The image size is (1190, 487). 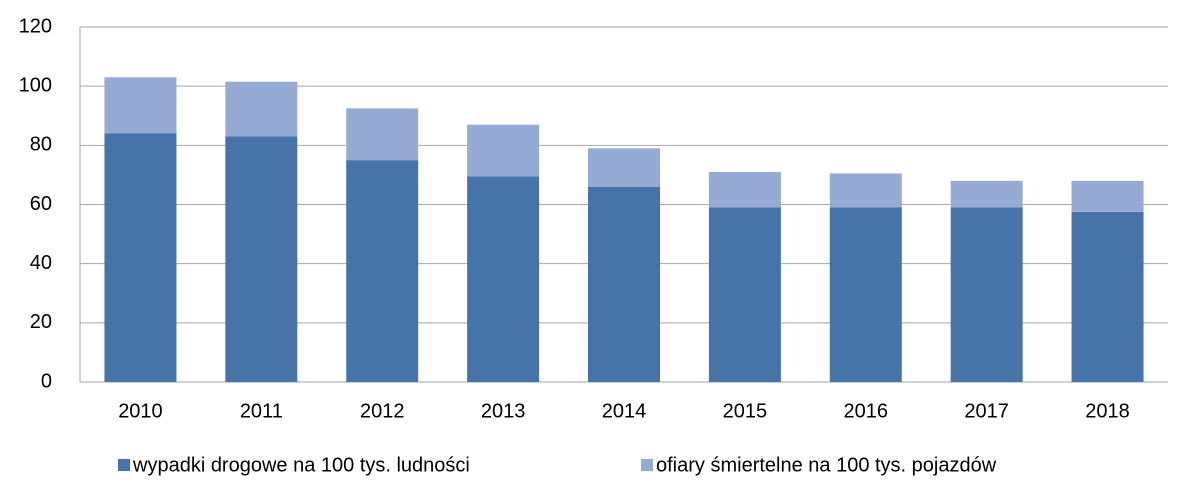 I want to click on y-tick-label: 60, so click(x=41, y=204).